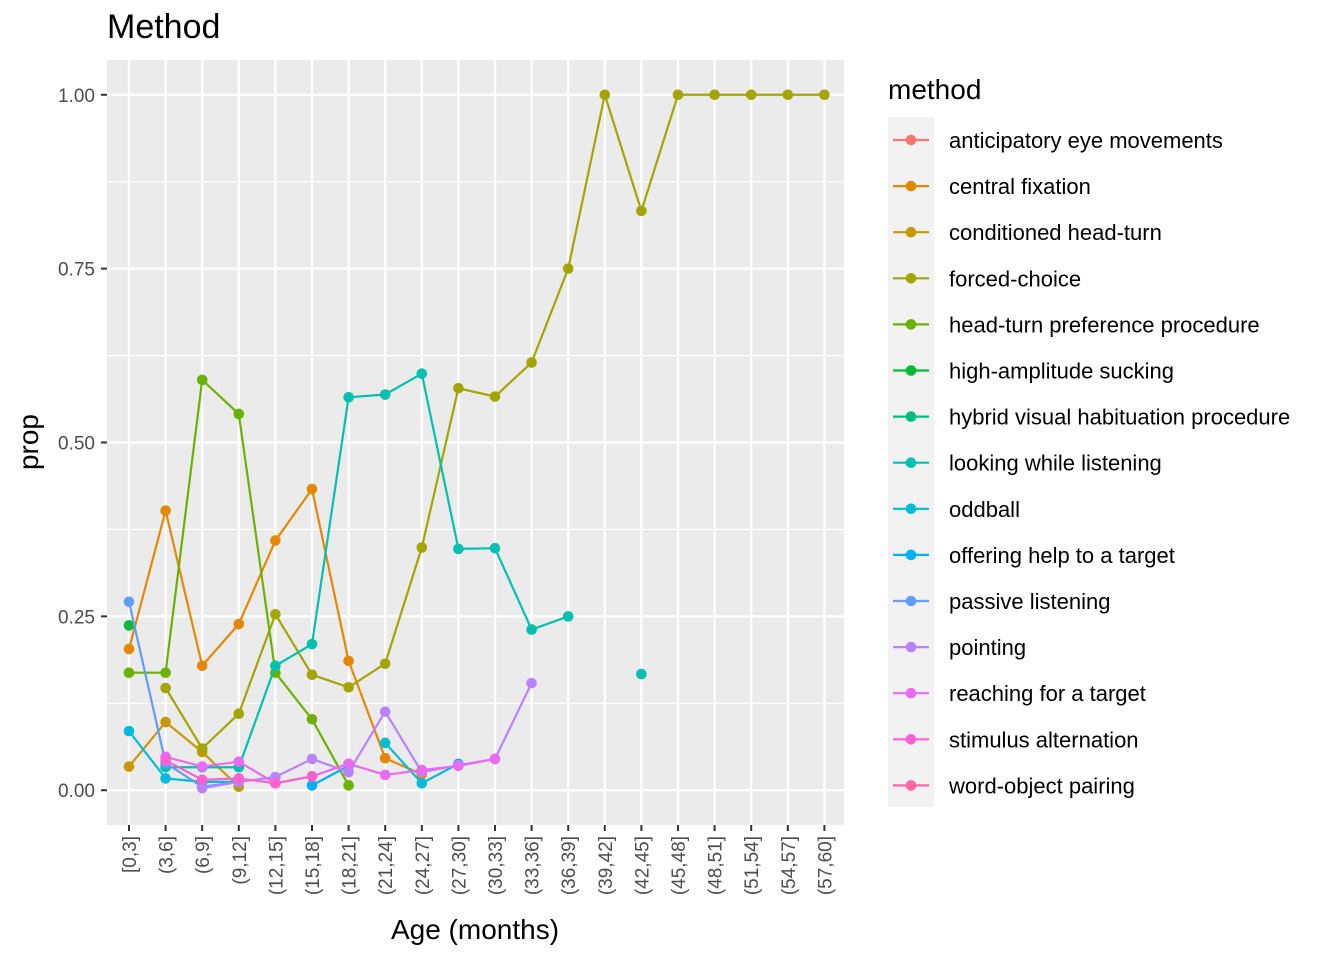  Describe the element at coordinates (167, 855) in the screenshot. I see `x-tick-label: (3,6]` at that location.